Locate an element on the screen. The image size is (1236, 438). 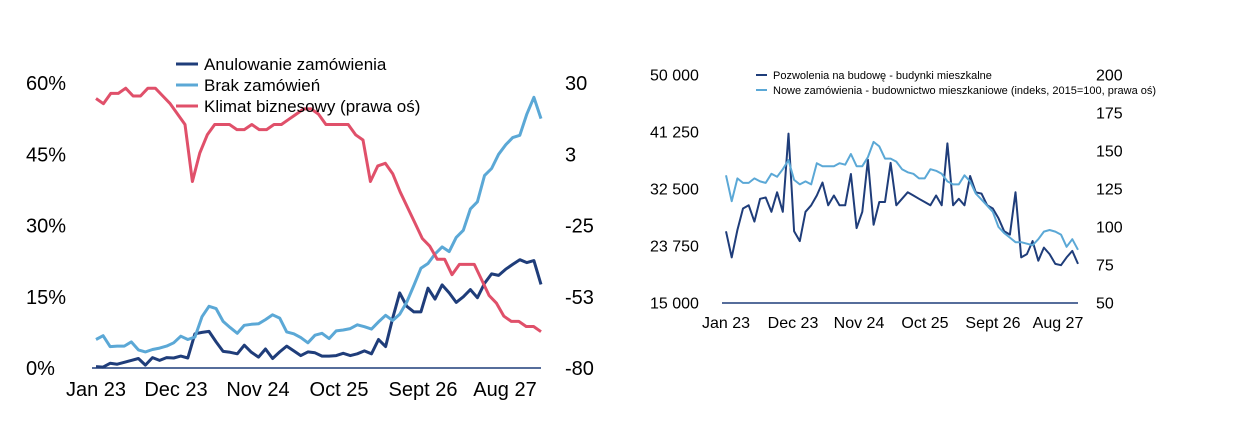
y-right-tick-label: -80 is located at coordinates (579, 369).